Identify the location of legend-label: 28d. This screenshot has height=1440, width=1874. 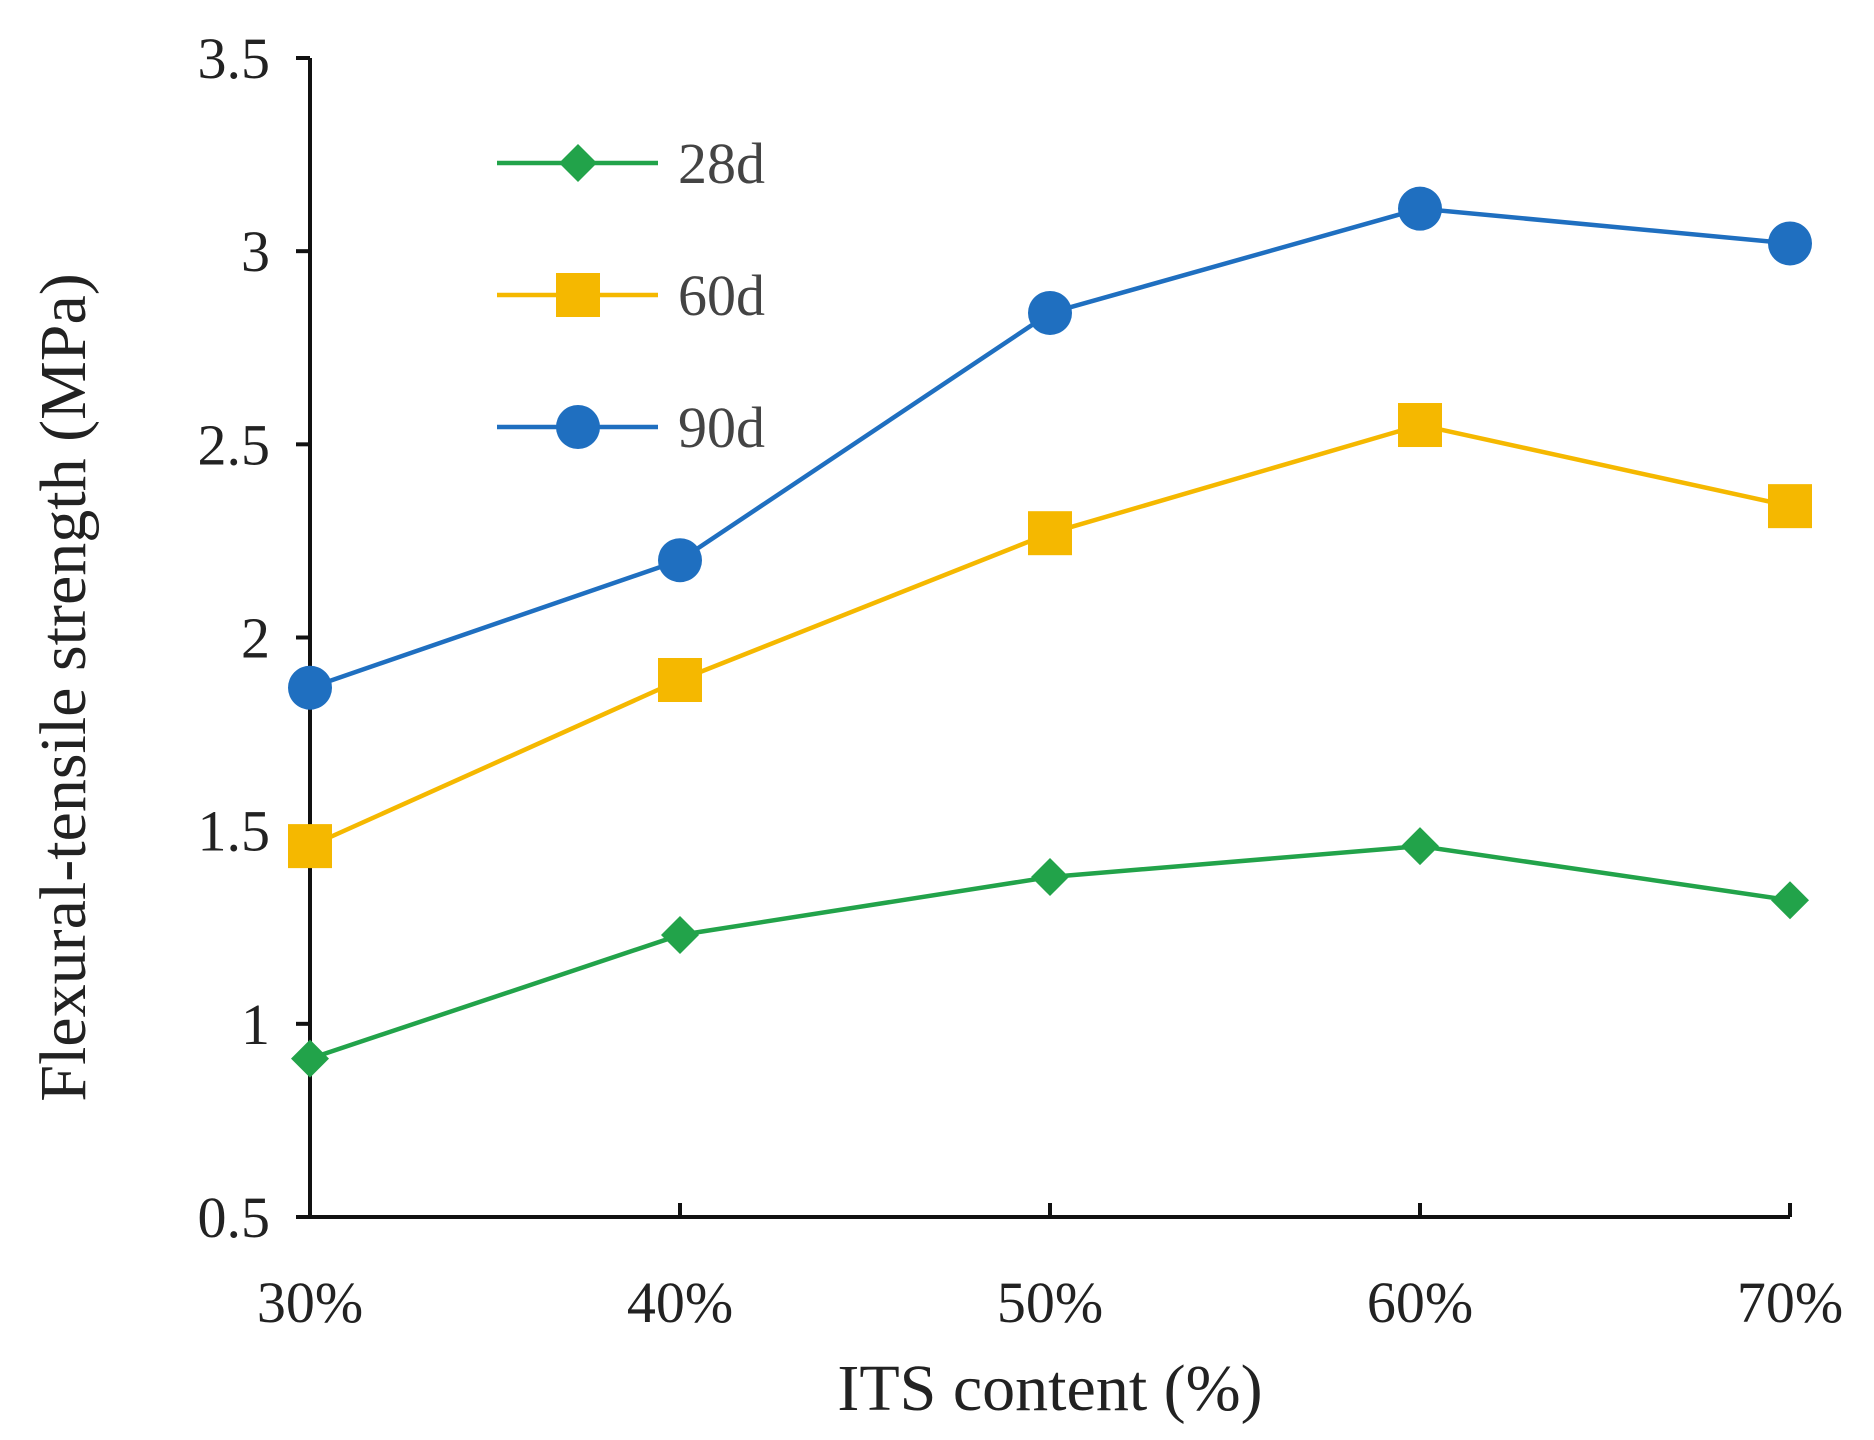
(721, 163).